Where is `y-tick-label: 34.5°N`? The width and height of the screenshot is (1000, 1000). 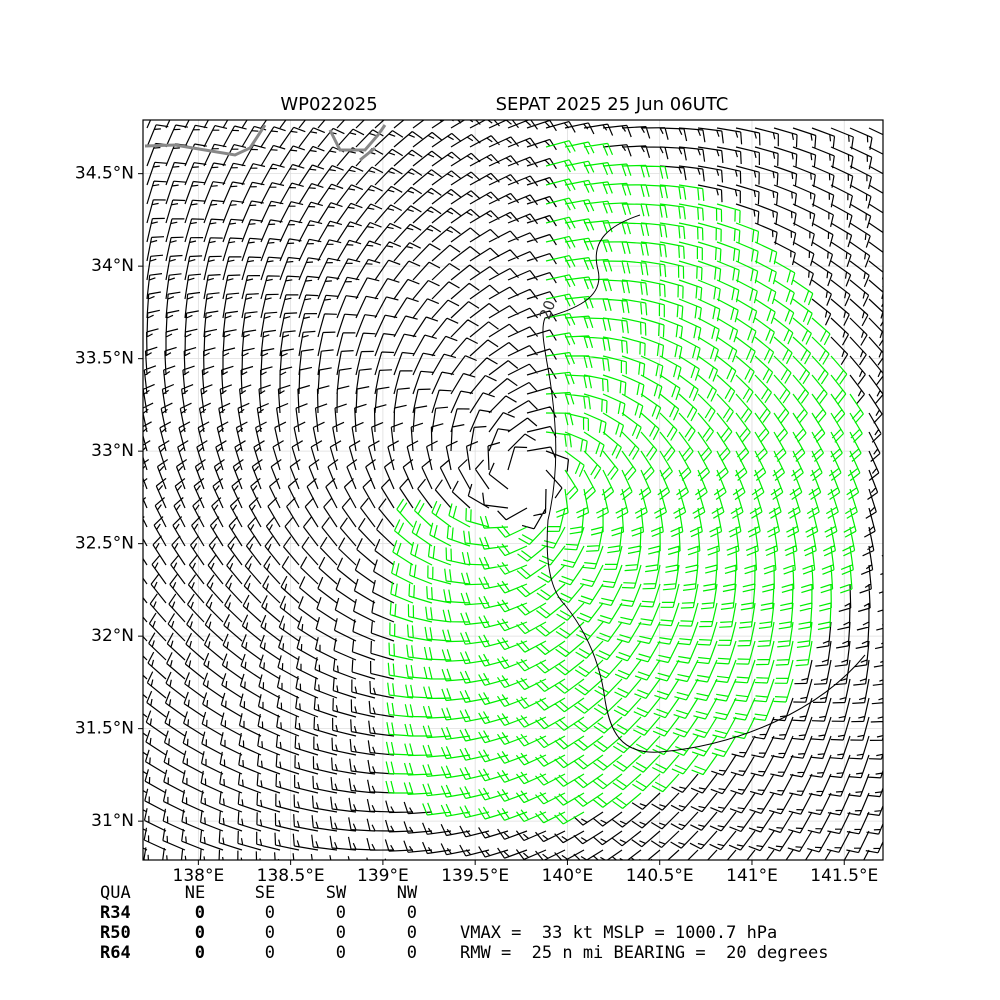 y-tick-label: 34.5°N is located at coordinates (104, 174).